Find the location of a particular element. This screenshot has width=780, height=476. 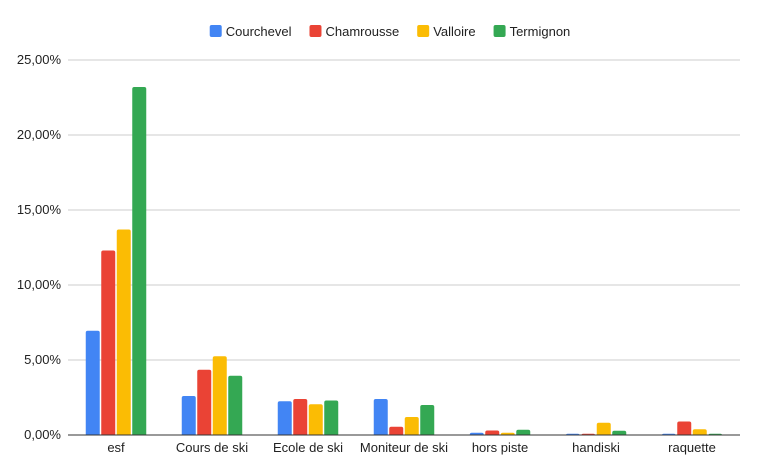

x-tick-label: esf is located at coordinates (116, 447).